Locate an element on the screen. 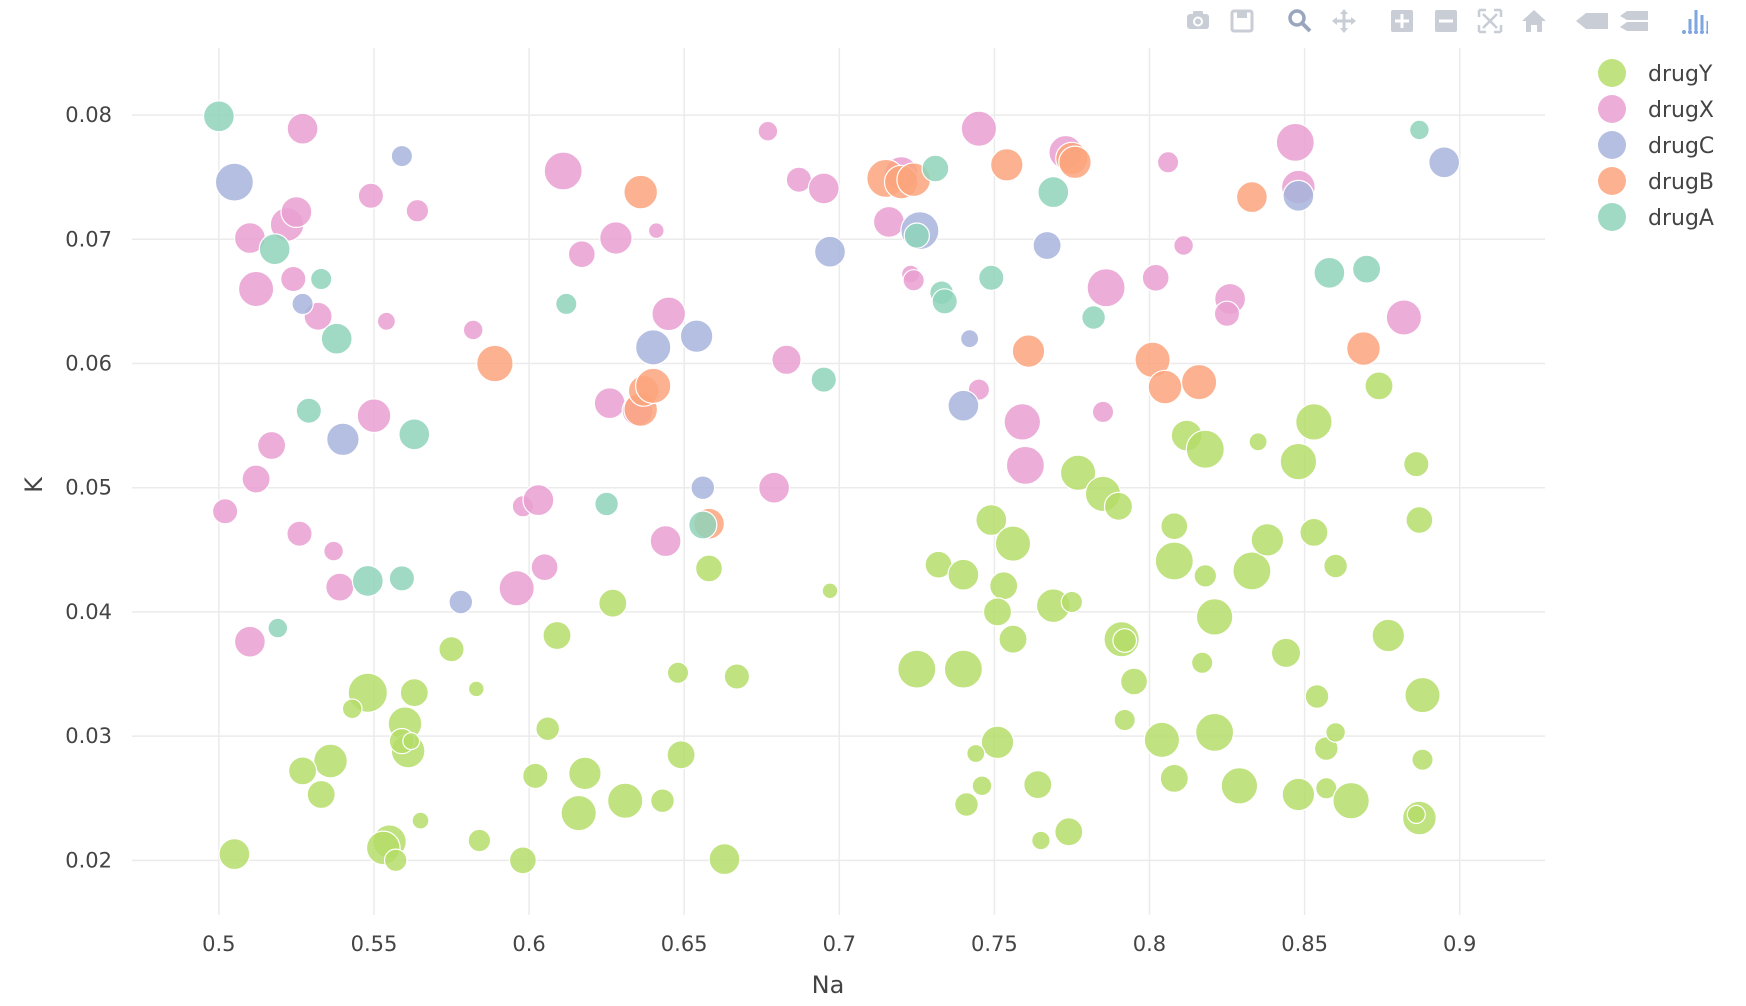 This screenshot has width=1746, height=1006. x-tick-label: 0.65 is located at coordinates (684, 944).